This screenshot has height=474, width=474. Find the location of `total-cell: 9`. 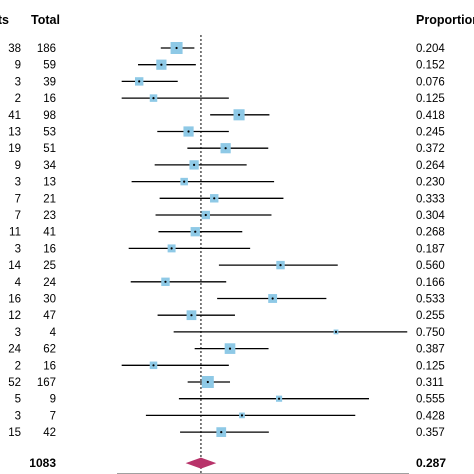

total-cell: 9 is located at coordinates (53, 400).